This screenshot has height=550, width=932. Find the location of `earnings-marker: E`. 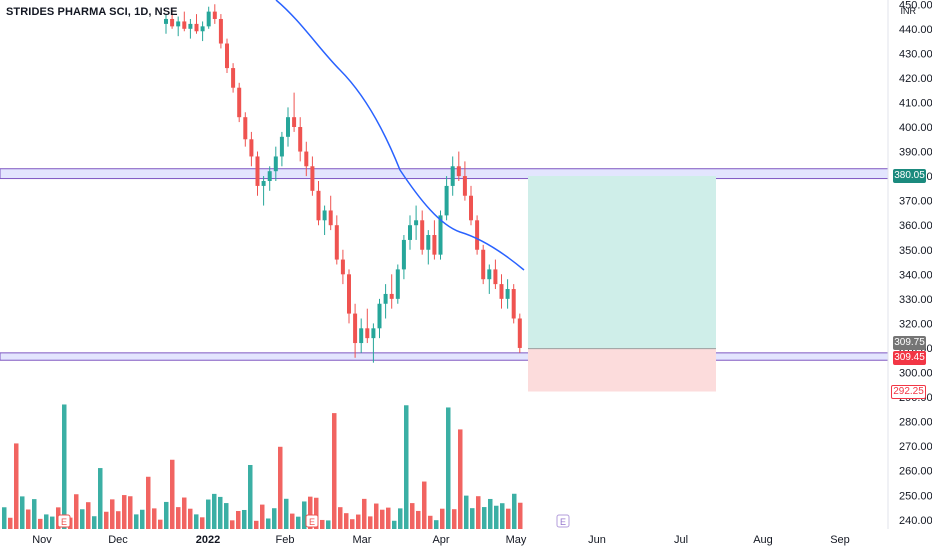

earnings-marker: E is located at coordinates (563, 521).